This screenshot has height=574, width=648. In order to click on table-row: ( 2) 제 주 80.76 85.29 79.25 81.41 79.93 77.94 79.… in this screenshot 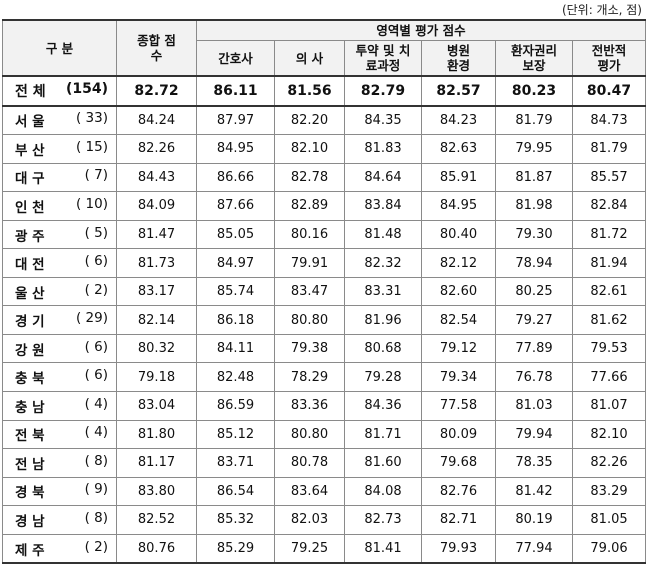, I will do `click(324, 548)`.